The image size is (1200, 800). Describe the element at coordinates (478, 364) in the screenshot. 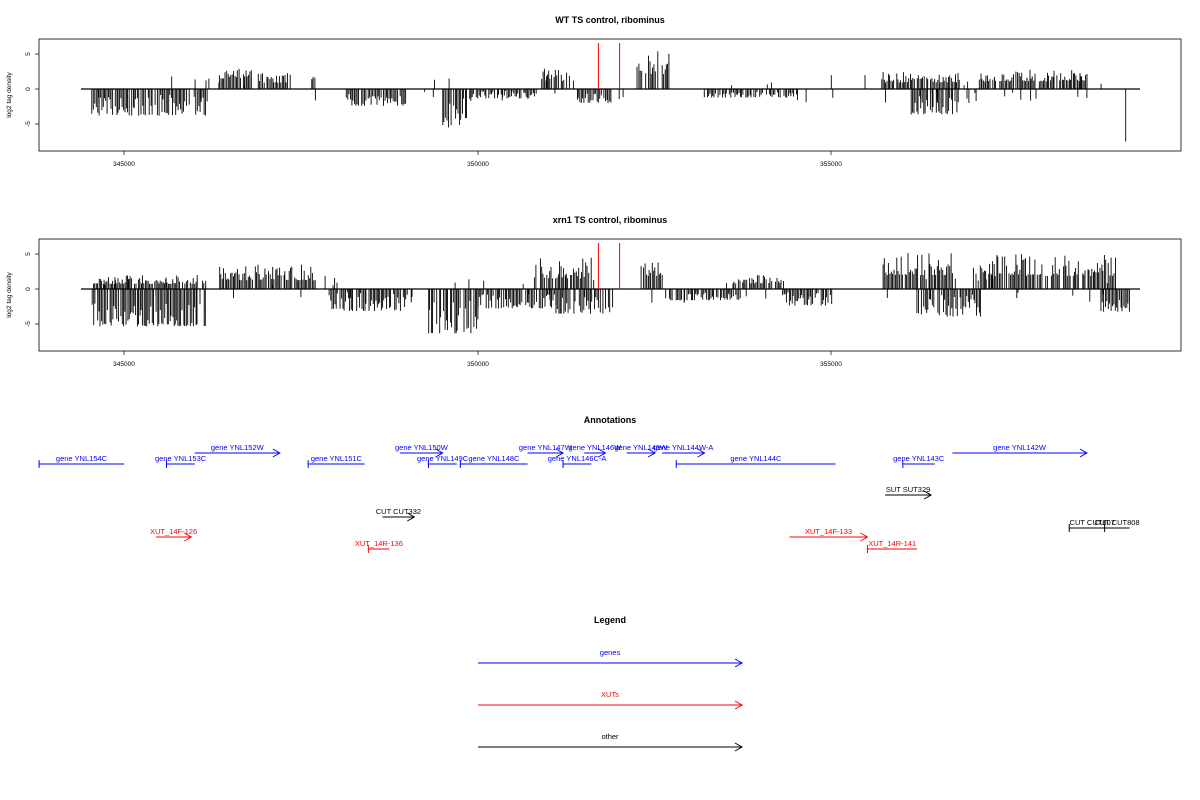

I see `xrn1-x-tick-label-1: 350000` at that location.